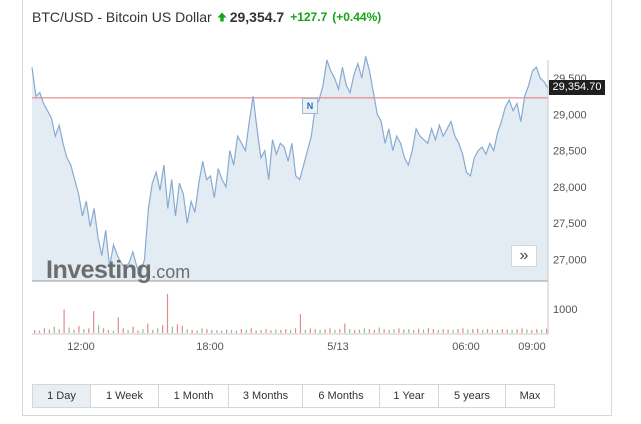 Image resolution: width=641 pixels, height=424 pixels. I want to click on y-tick-label: 28,500, so click(570, 152).